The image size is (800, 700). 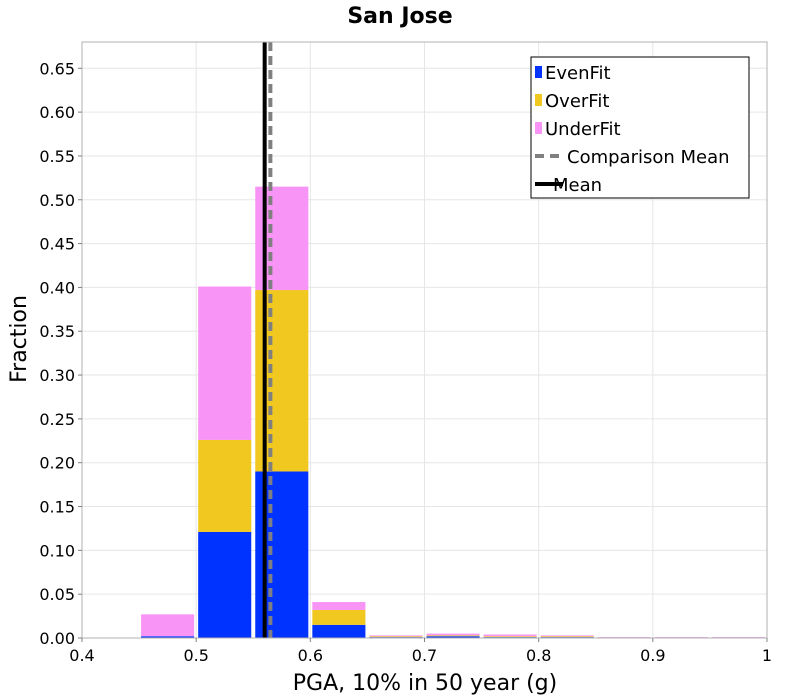 What do you see at coordinates (195, 655) in the screenshot?
I see `x-tick-label: 0.5` at bounding box center [195, 655].